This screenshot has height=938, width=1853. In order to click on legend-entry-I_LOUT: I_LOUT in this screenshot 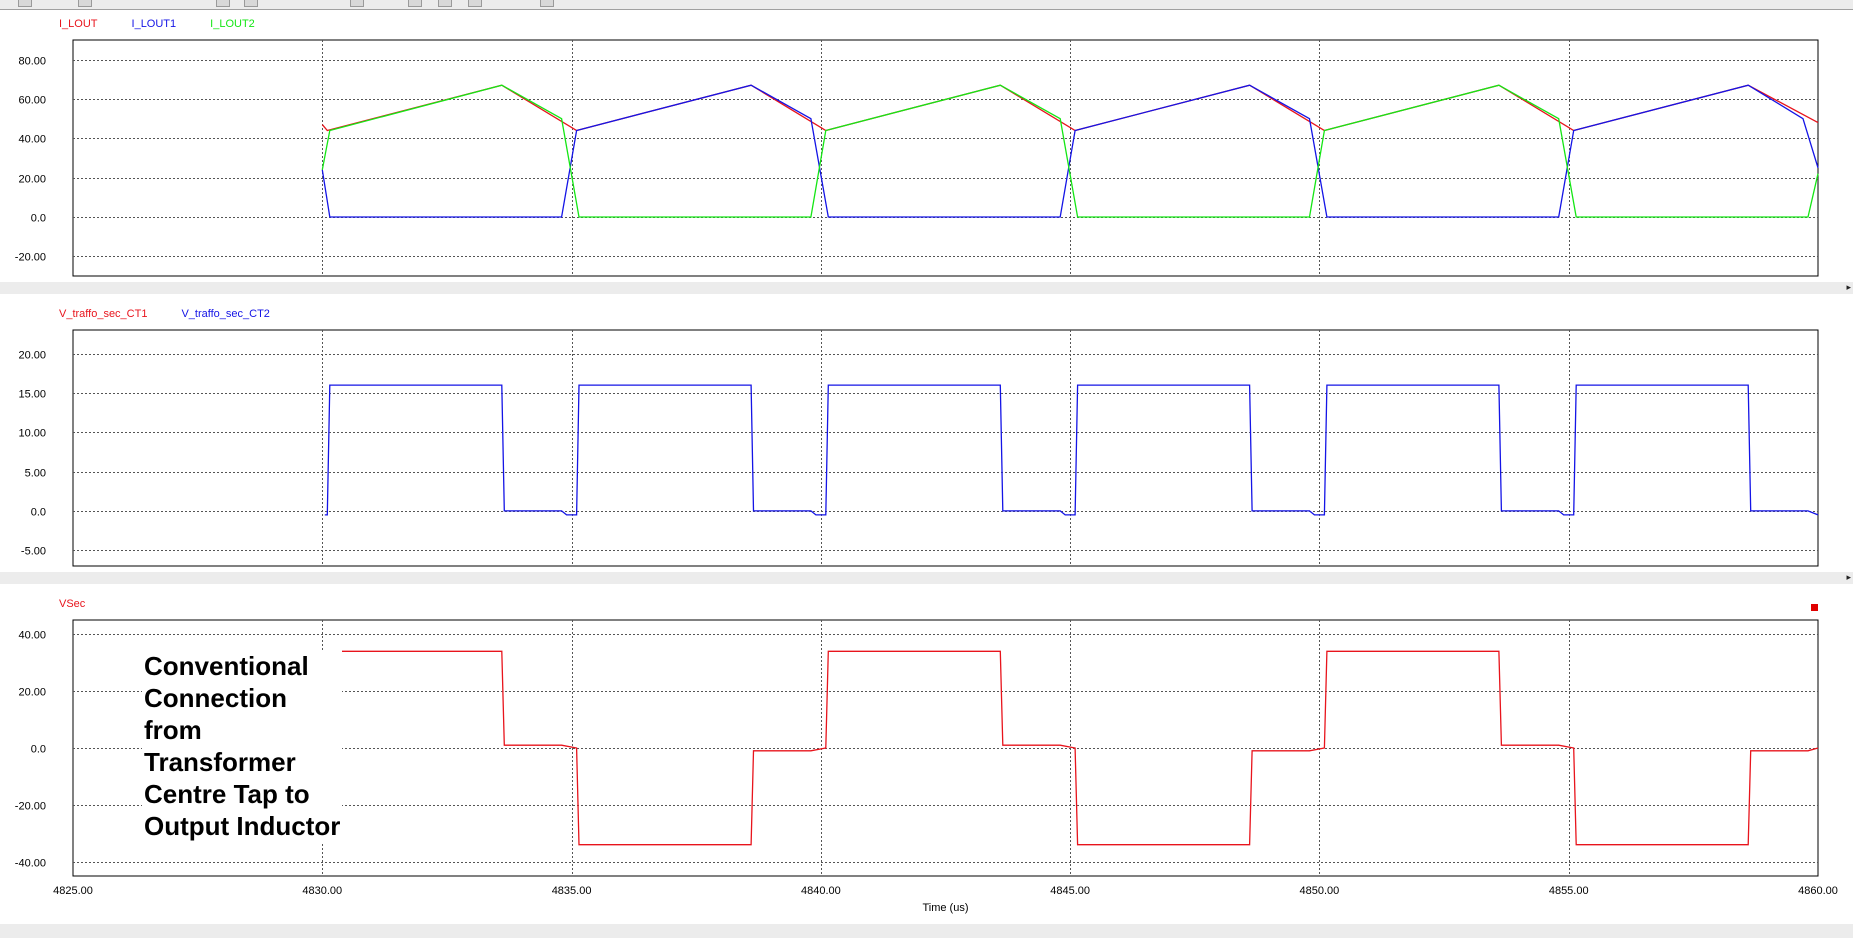, I will do `click(78, 24)`.